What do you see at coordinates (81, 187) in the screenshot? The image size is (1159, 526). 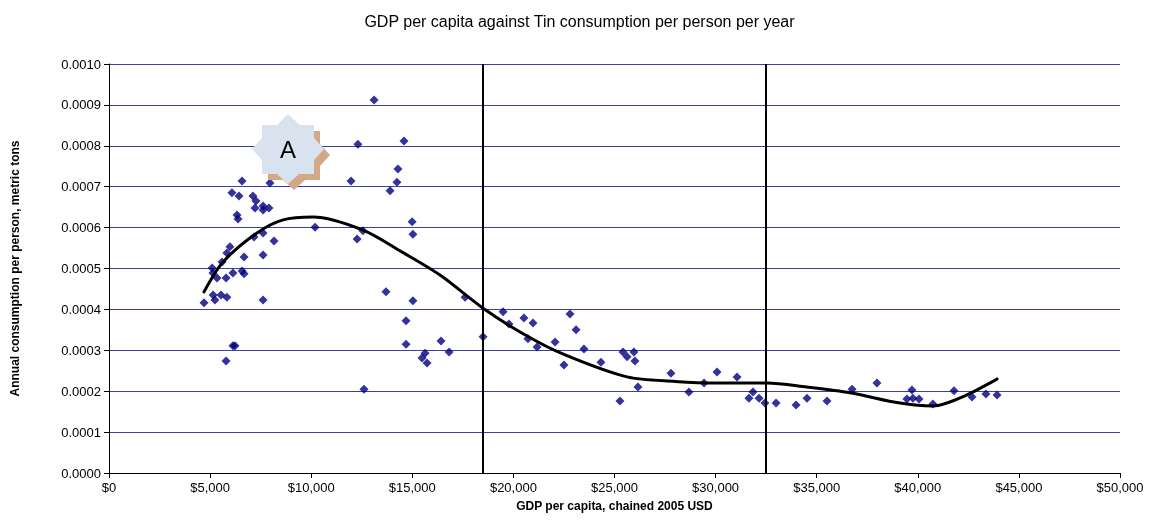 I see `y-tick-label: 0.0007` at bounding box center [81, 187].